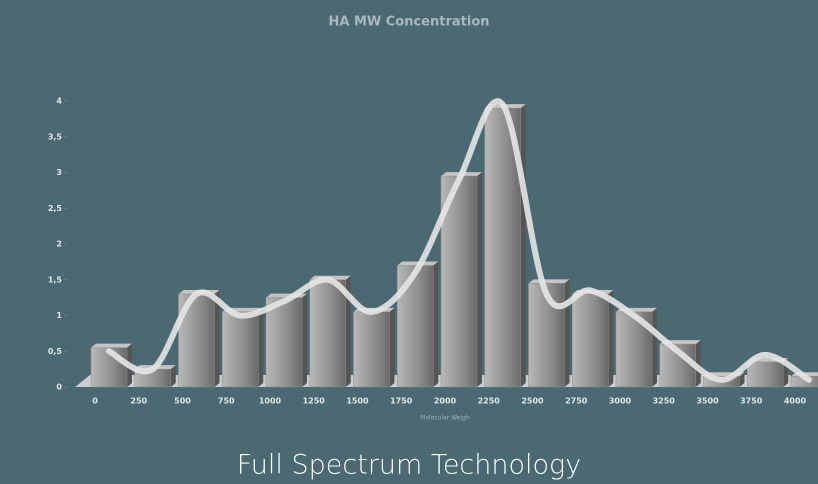 The width and height of the screenshot is (818, 484). Describe the element at coordinates (59, 387) in the screenshot. I see `y-tick-label: 0` at that location.